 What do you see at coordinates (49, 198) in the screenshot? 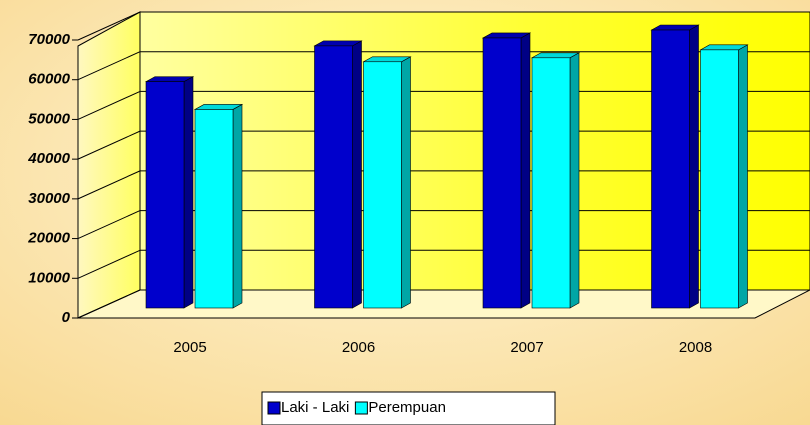
I see `y-tick-label: 30000` at bounding box center [49, 198].